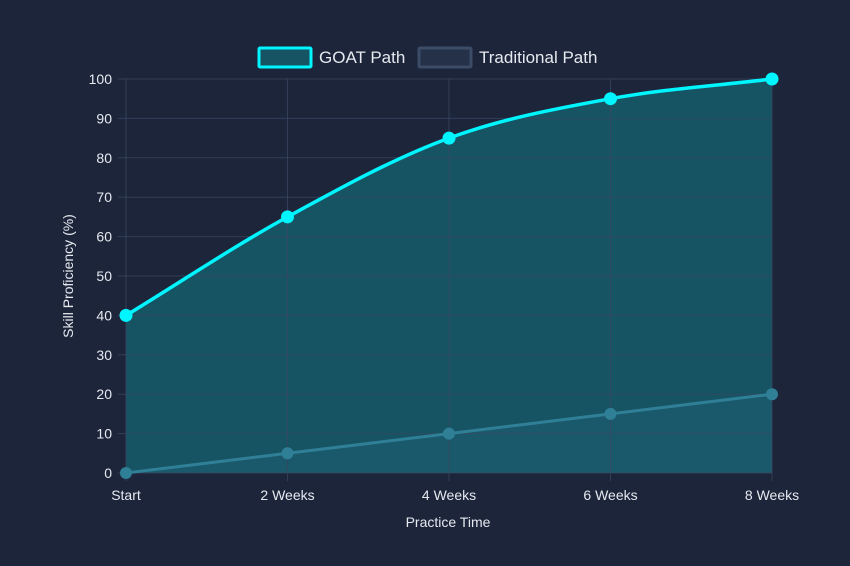  What do you see at coordinates (101, 79) in the screenshot?
I see `y-tick-label: 100` at bounding box center [101, 79].